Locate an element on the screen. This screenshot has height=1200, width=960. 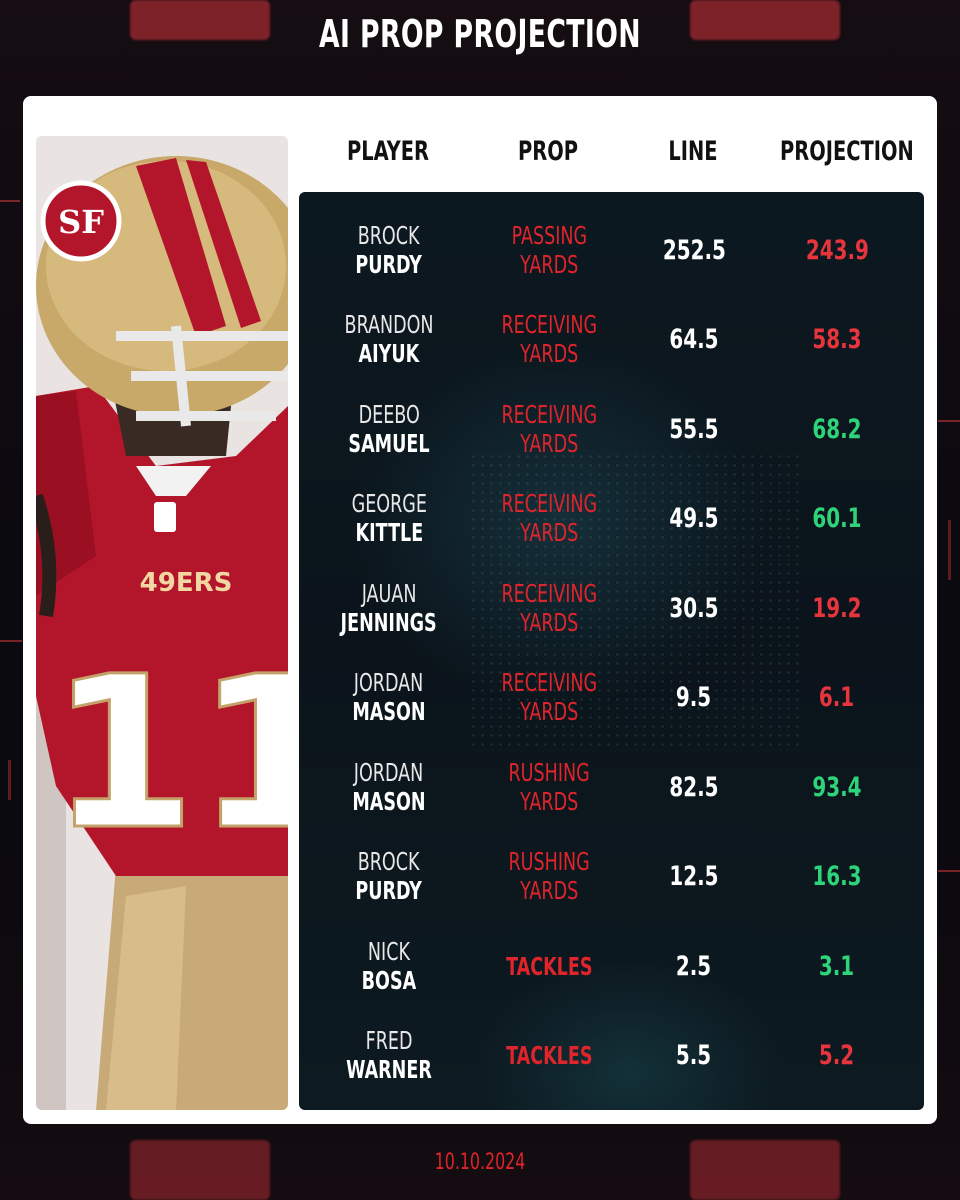
player-first-name: BRANDON is located at coordinates (389, 324).